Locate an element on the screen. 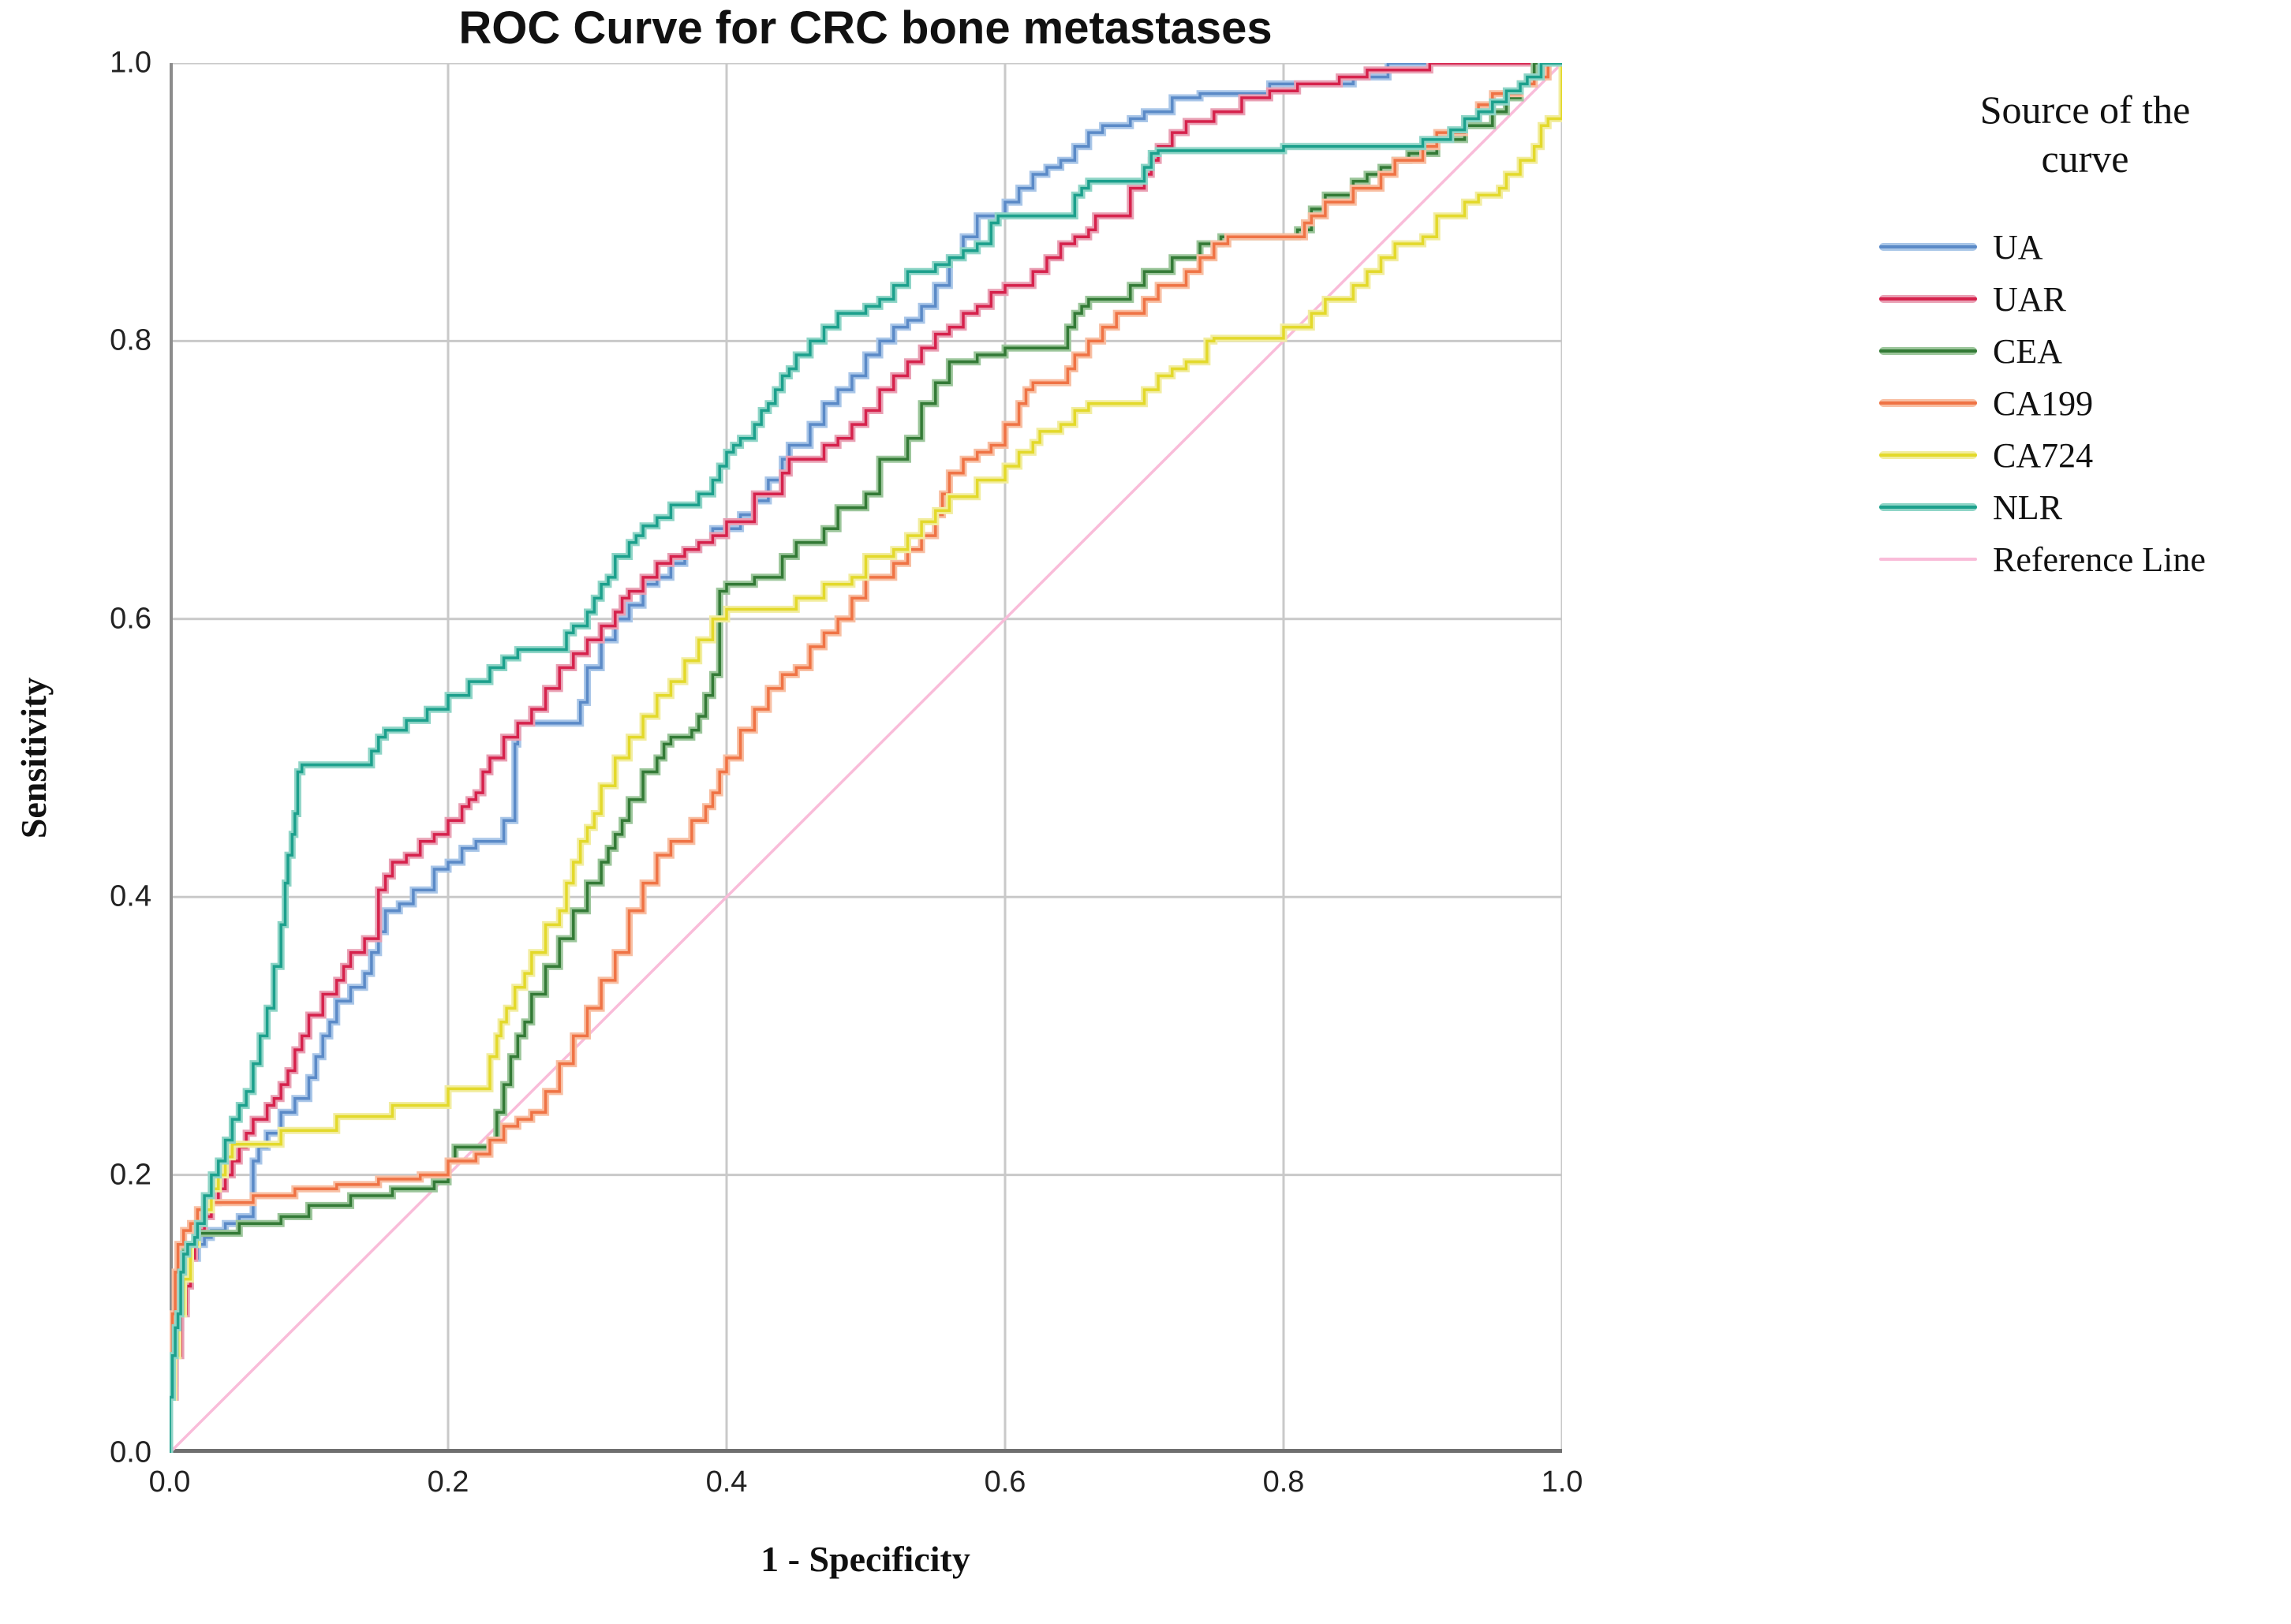  legend-item-cea: CEA is located at coordinates (2085, 351).